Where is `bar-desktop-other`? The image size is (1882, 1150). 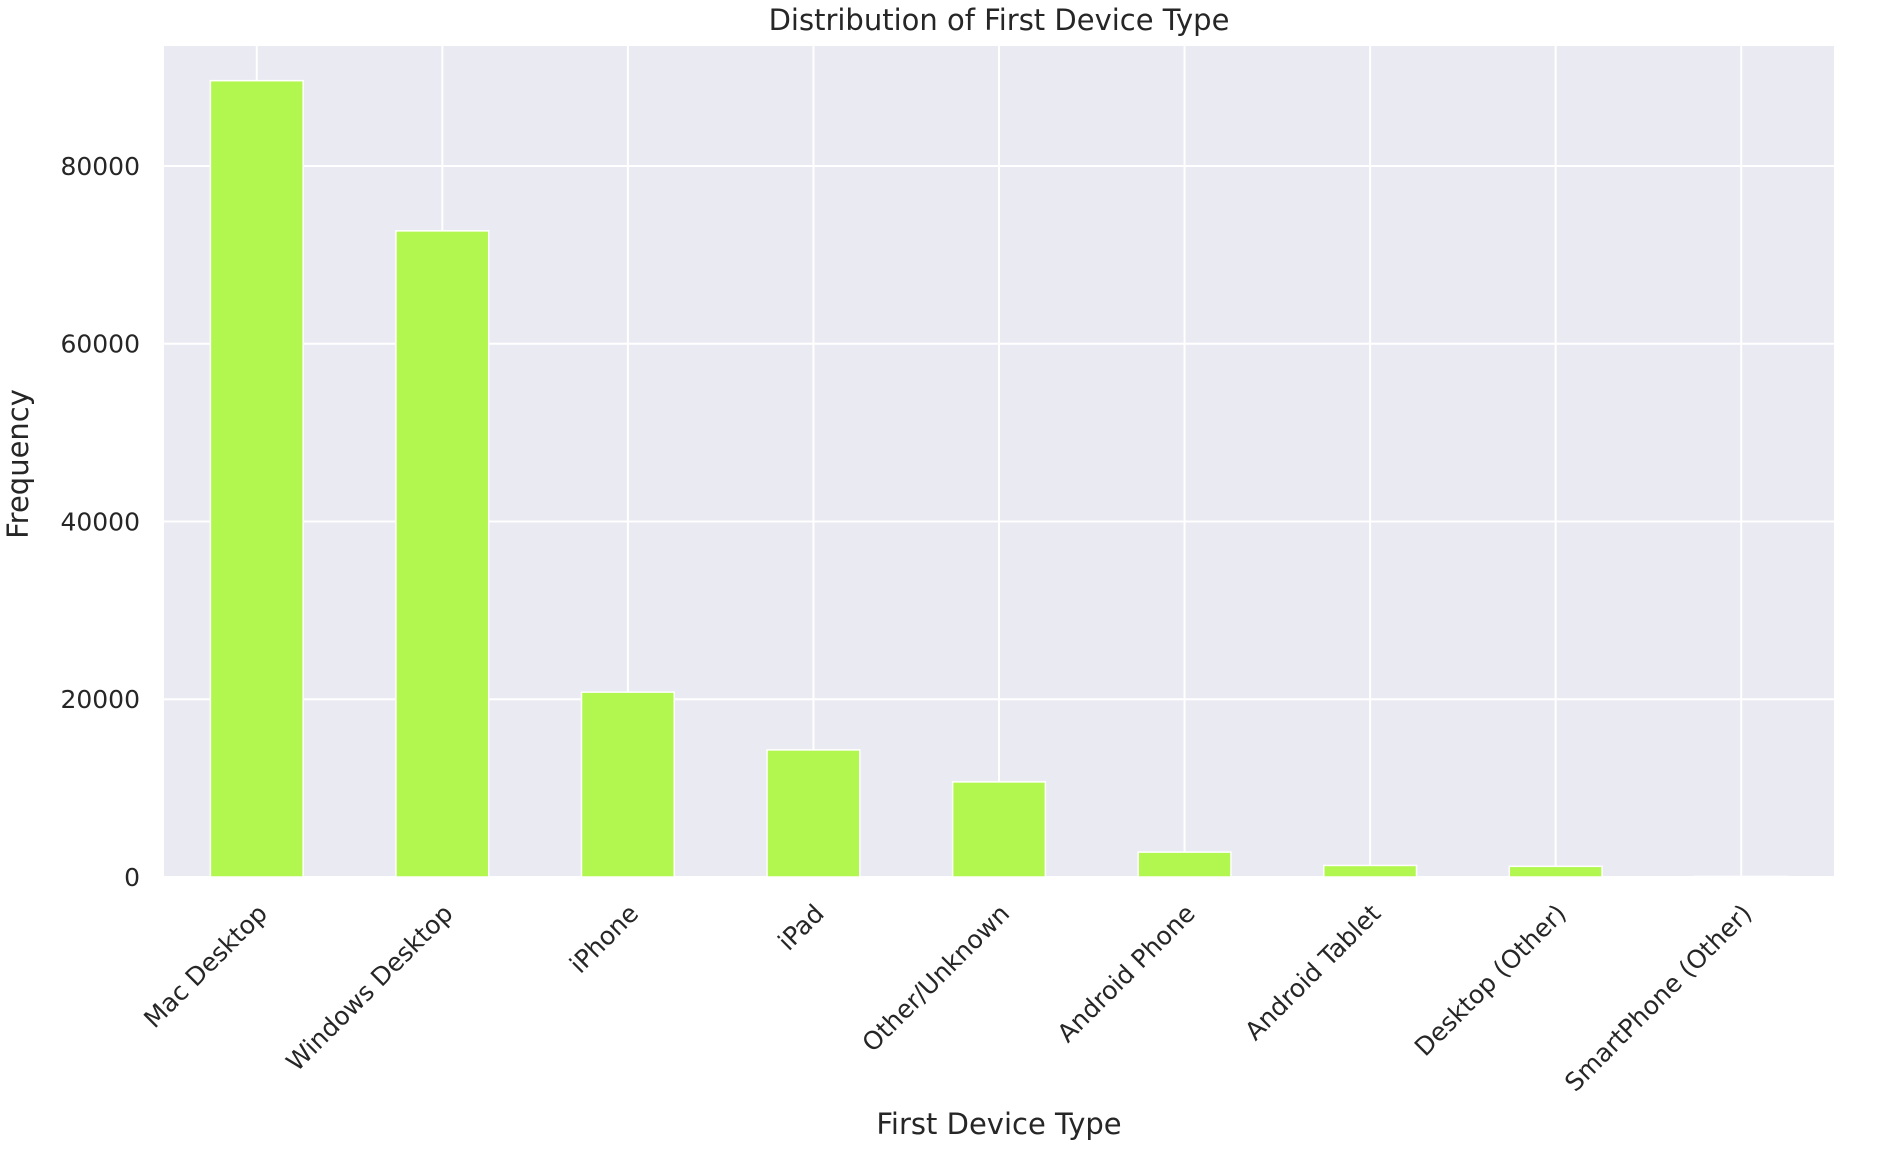
bar-desktop-other is located at coordinates (1555, 871).